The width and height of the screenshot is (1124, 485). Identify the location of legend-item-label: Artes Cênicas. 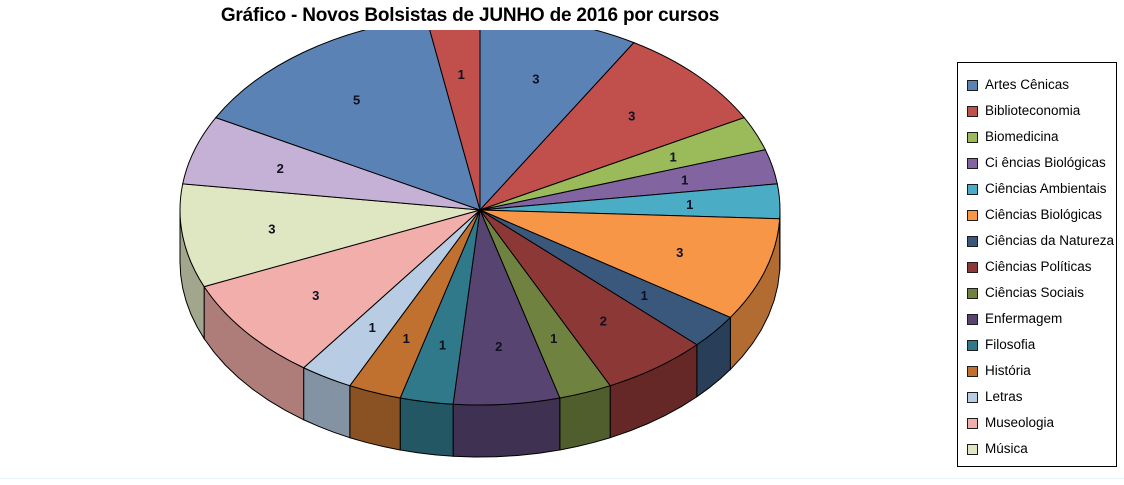
(1027, 85).